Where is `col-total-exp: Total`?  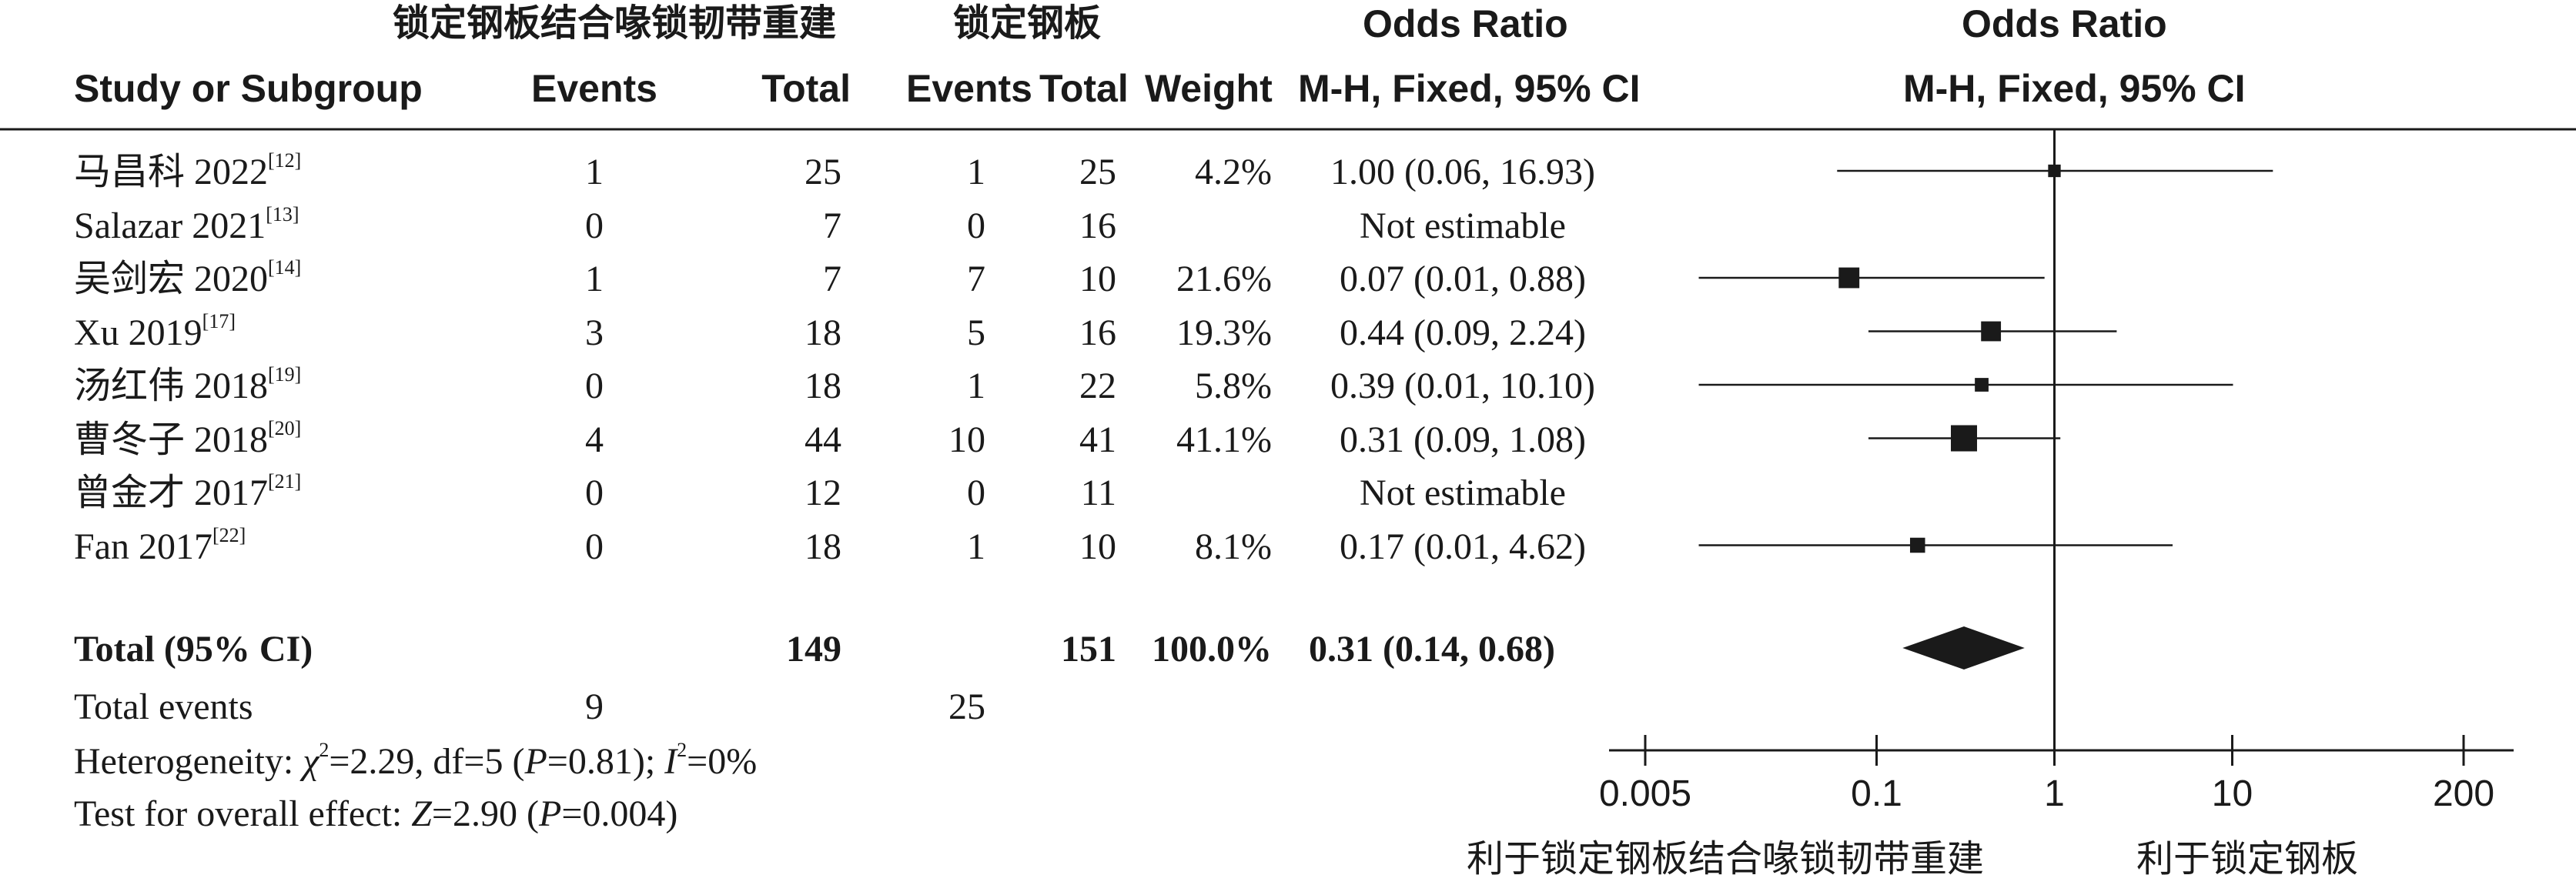
col-total-exp: Total is located at coordinates (806, 88).